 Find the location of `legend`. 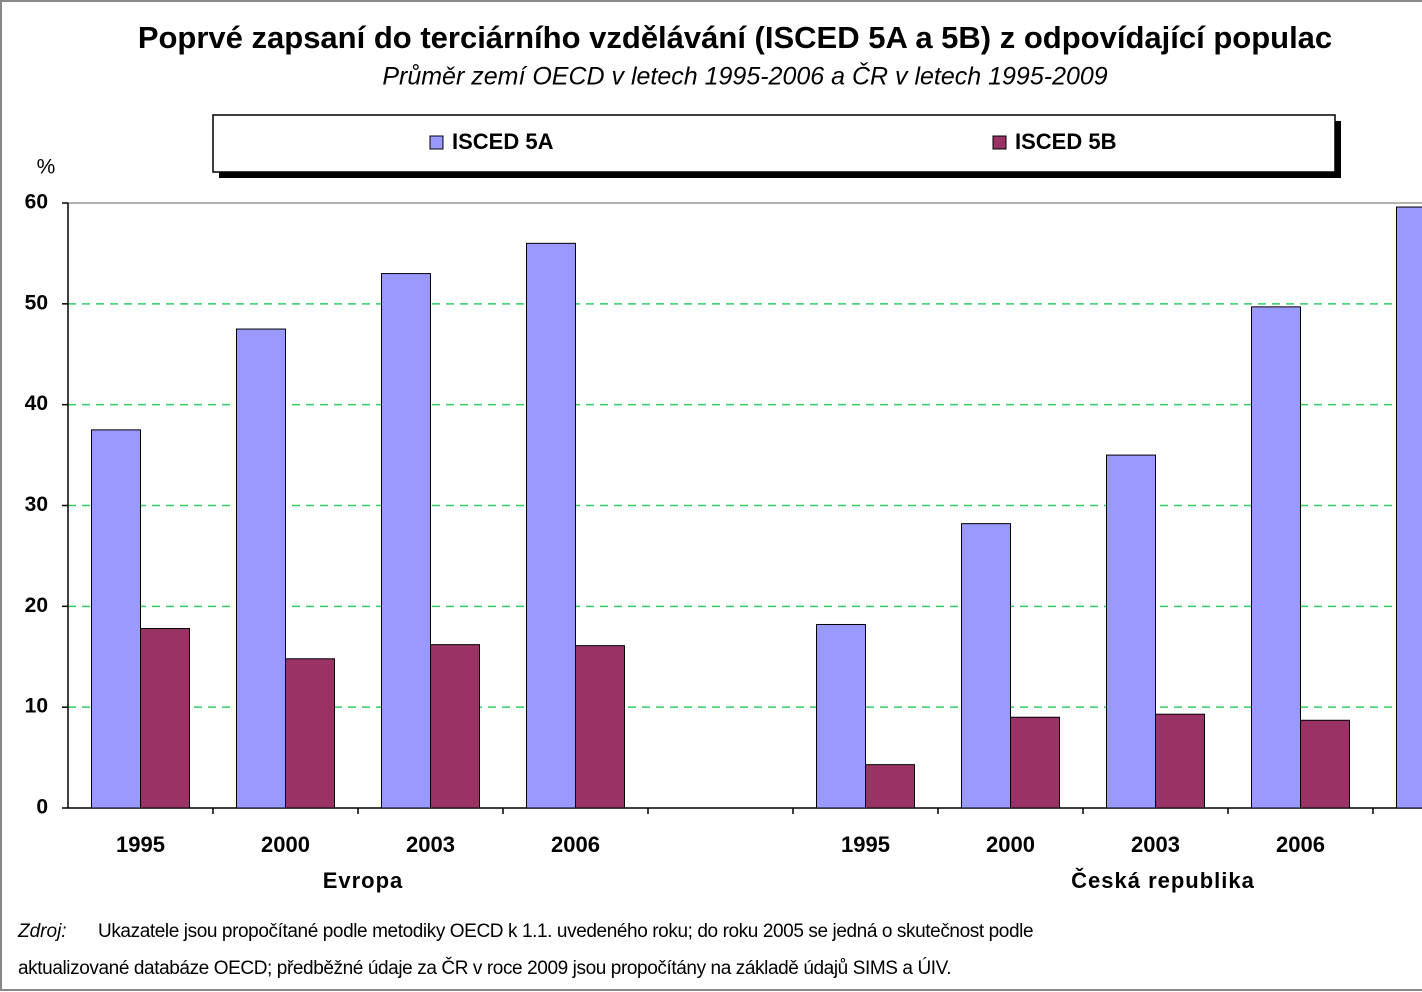

legend is located at coordinates (774, 143).